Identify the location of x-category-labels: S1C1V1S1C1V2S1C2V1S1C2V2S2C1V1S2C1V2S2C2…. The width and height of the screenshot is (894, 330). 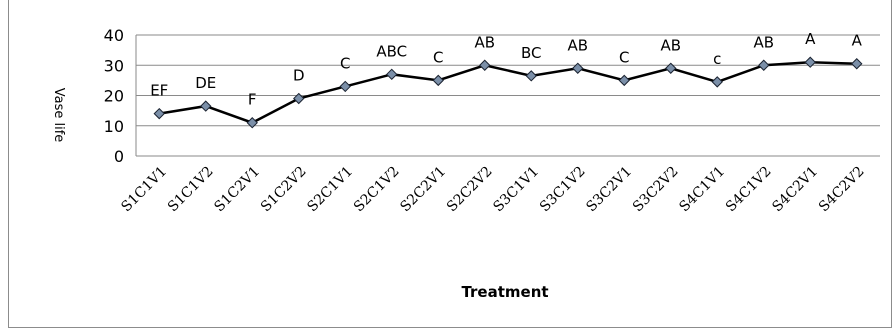
(492, 190).